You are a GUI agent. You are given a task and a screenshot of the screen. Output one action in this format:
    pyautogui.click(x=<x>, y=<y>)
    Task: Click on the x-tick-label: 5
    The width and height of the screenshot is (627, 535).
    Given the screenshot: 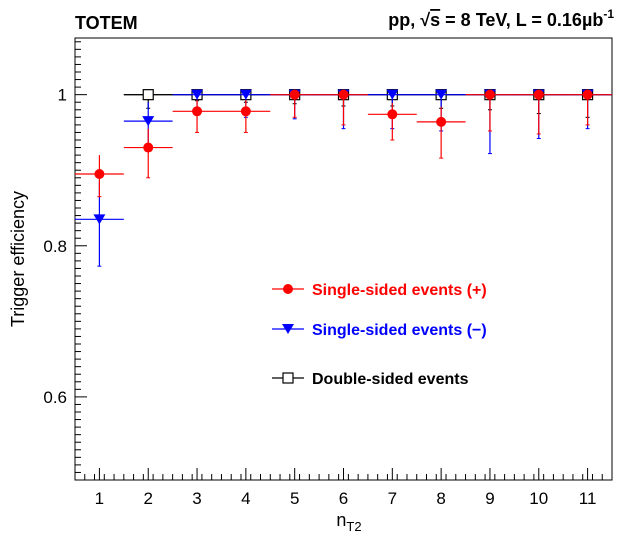 What is the action you would take?
    pyautogui.click(x=294, y=498)
    